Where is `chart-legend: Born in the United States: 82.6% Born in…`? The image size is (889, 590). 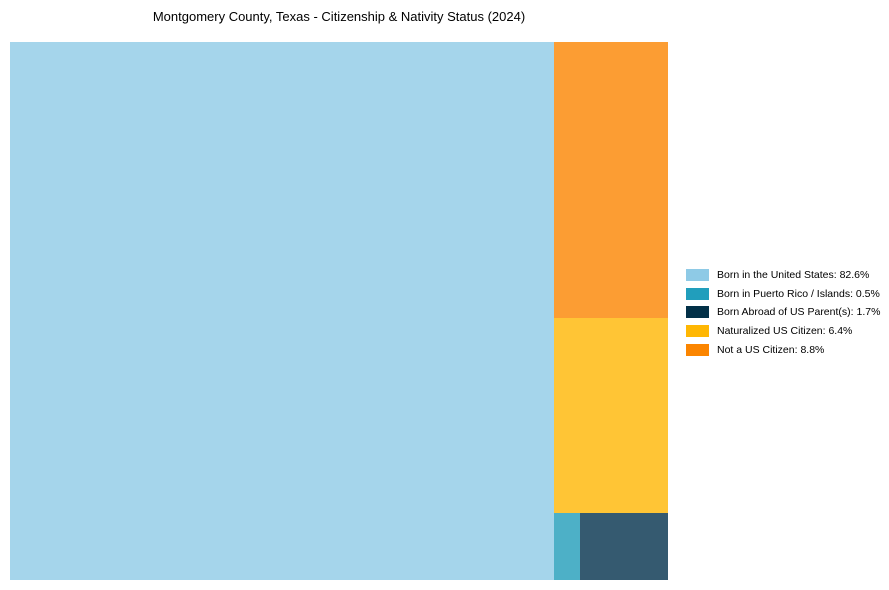
chart-legend: Born in the United States: 82.6% Born in… is located at coordinates (783, 312).